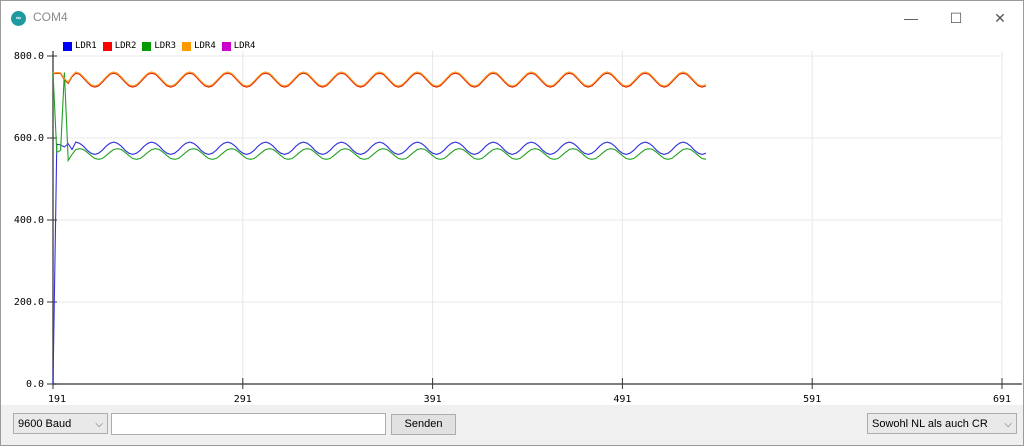 The height and width of the screenshot is (446, 1024). Describe the element at coordinates (1002, 399) in the screenshot. I see `x-tick-label: 691` at that location.